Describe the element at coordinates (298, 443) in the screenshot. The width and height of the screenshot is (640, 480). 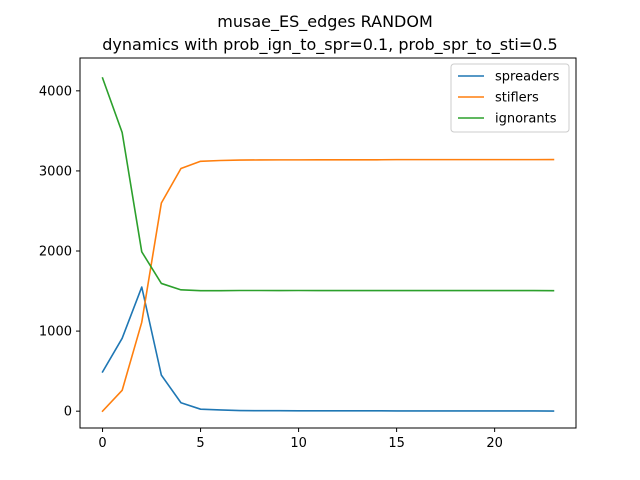
I see `x-tick-label: 10` at that location.